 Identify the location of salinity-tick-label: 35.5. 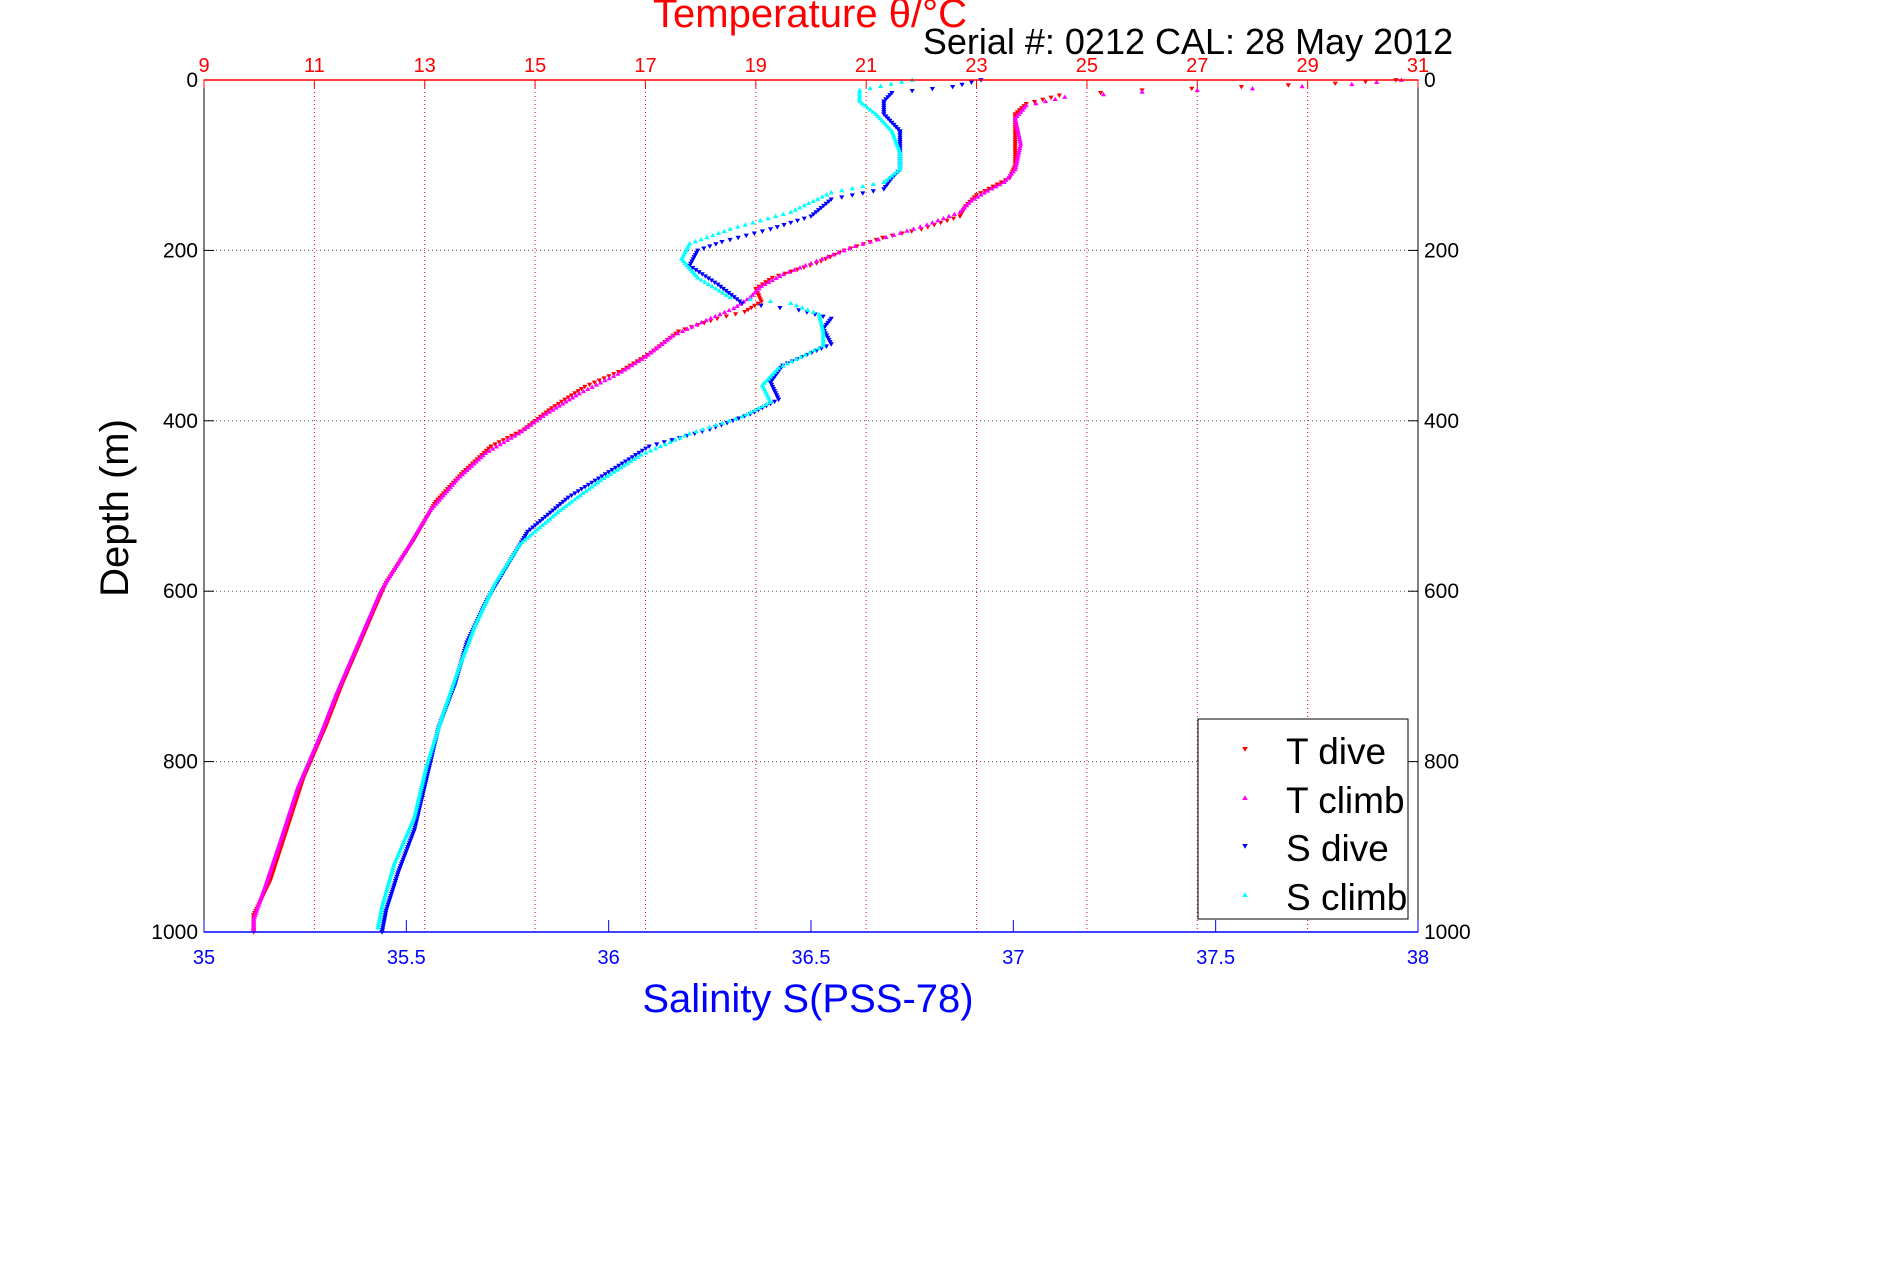
(406, 958).